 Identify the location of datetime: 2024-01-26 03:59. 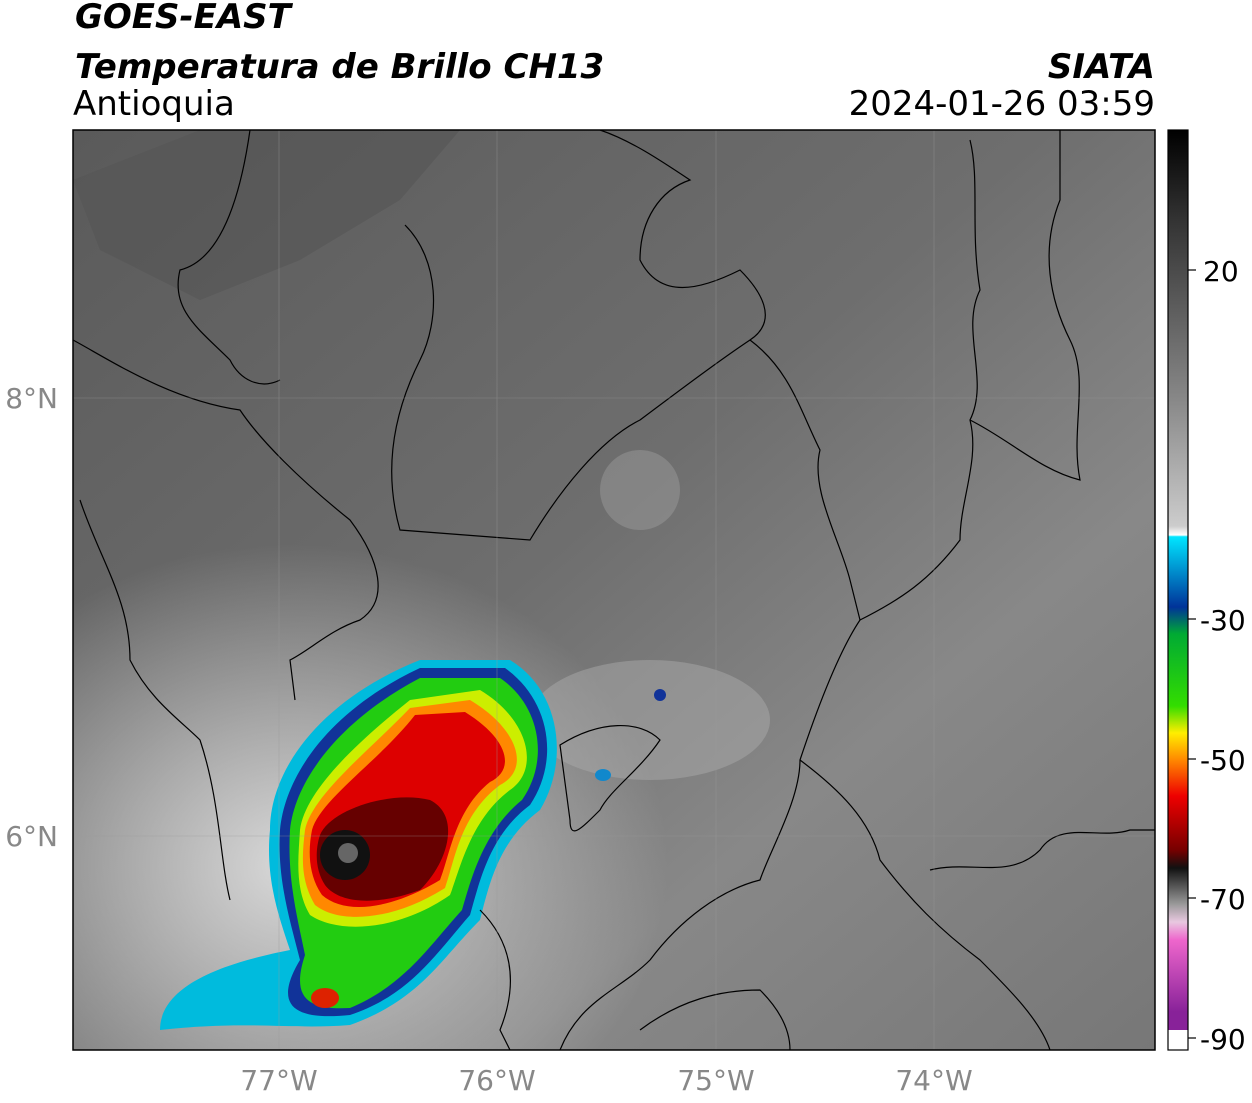
(1002, 104).